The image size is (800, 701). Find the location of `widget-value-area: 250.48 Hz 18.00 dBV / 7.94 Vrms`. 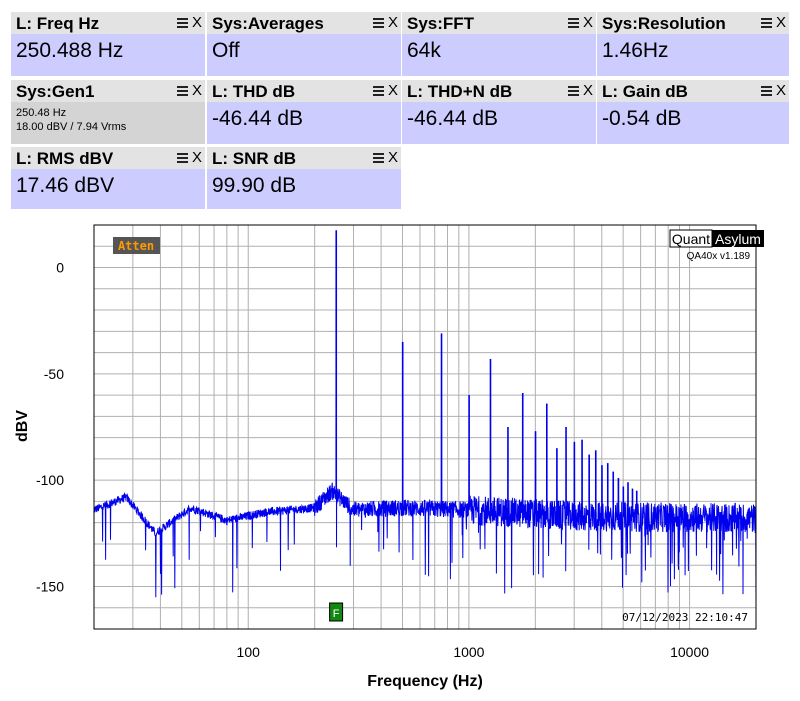

widget-value-area: 250.48 Hz 18.00 dBV / 7.94 Vrms is located at coordinates (108, 123).